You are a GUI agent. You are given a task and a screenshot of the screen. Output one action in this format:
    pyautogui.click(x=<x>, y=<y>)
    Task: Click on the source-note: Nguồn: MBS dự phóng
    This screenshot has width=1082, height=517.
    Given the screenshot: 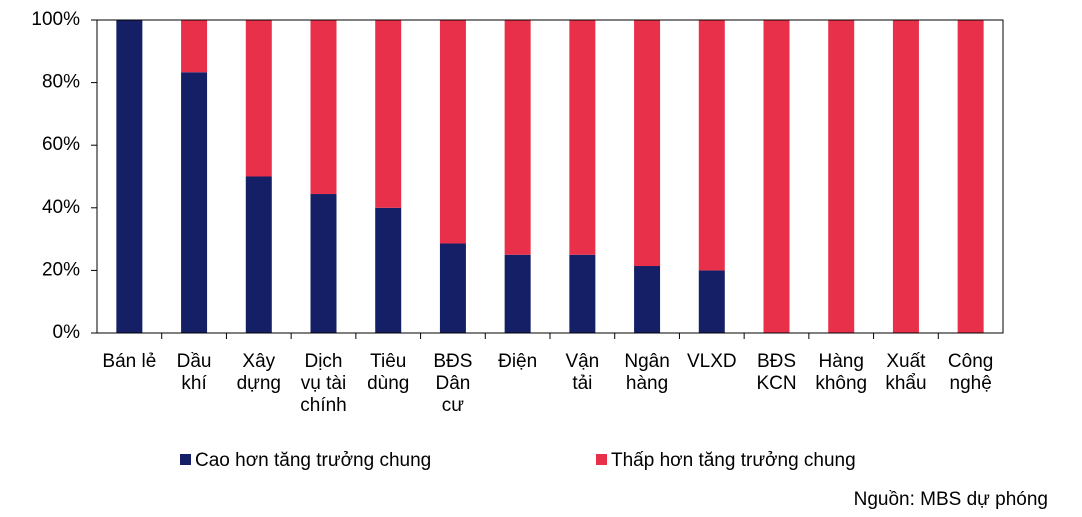 What is the action you would take?
    pyautogui.click(x=951, y=499)
    